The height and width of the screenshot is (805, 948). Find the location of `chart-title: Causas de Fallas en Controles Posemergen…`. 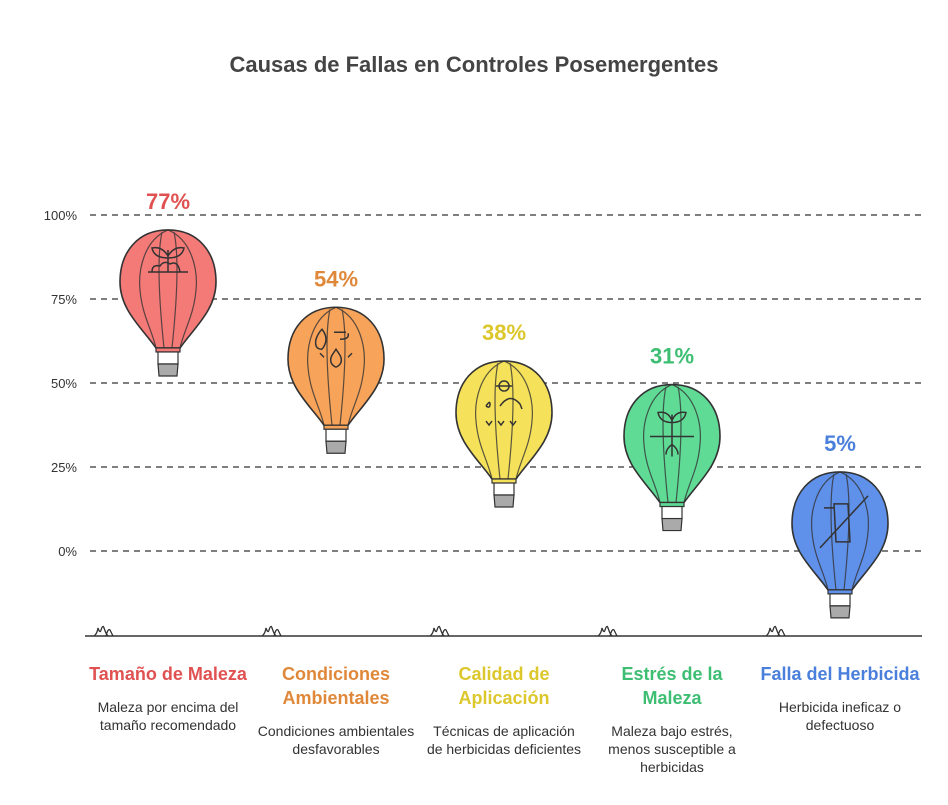

chart-title: Causas de Fallas en Controles Posemergen… is located at coordinates (474, 64).